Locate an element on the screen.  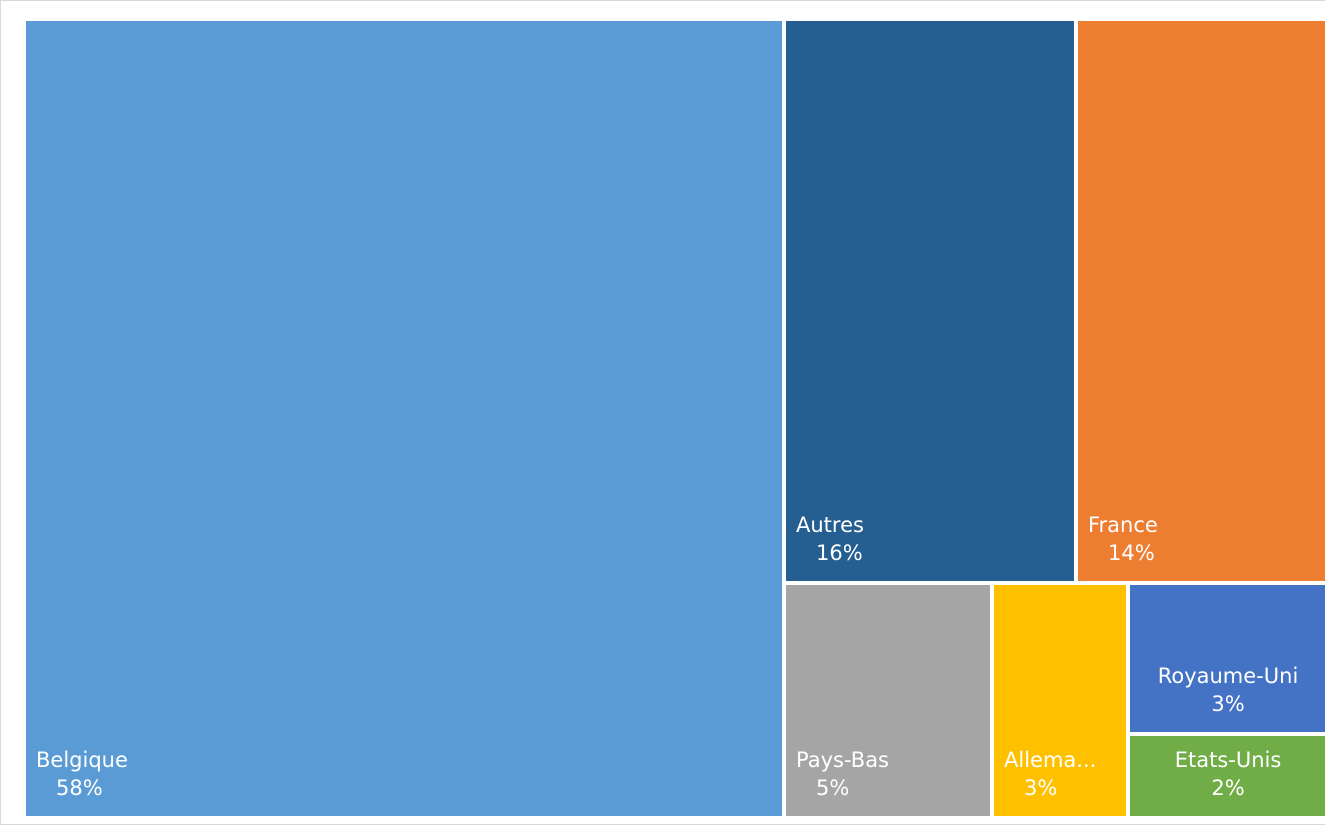
treemap-label-france: France is located at coordinates (1123, 525).